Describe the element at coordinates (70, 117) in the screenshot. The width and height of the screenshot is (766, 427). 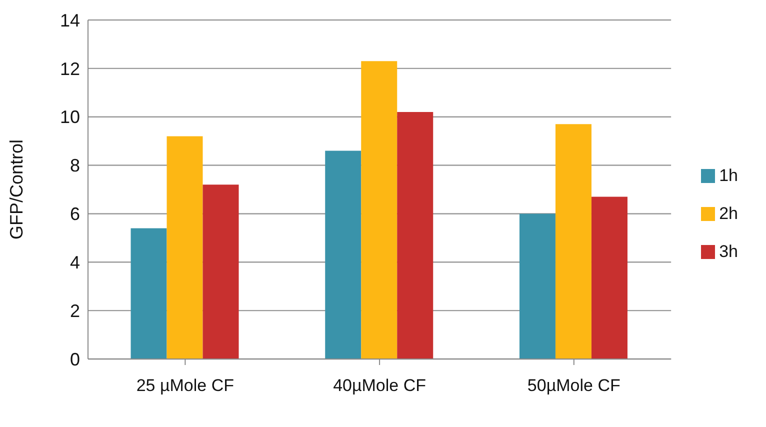
I see `y-tick-label: 10` at that location.